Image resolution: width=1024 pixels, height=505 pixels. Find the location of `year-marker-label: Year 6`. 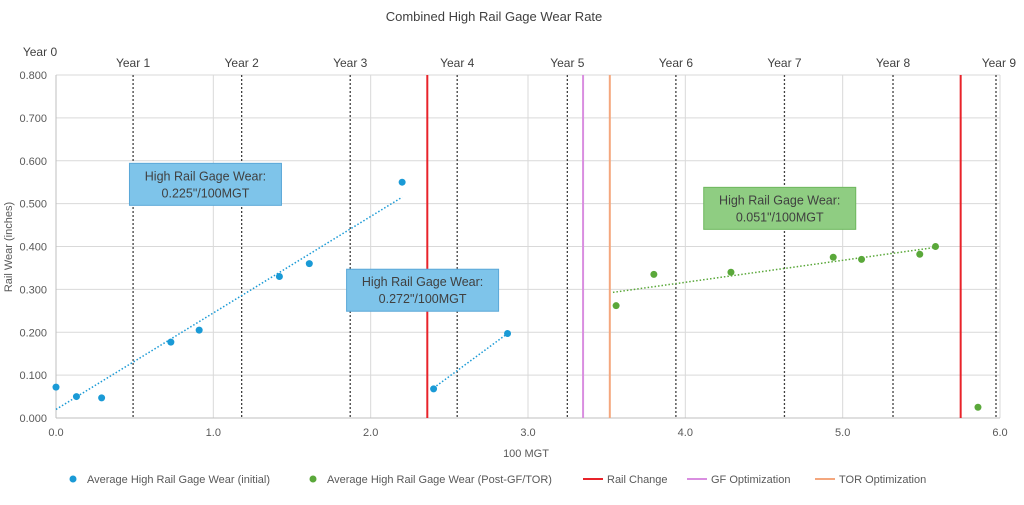

year-marker-label: Year 6 is located at coordinates (676, 63).